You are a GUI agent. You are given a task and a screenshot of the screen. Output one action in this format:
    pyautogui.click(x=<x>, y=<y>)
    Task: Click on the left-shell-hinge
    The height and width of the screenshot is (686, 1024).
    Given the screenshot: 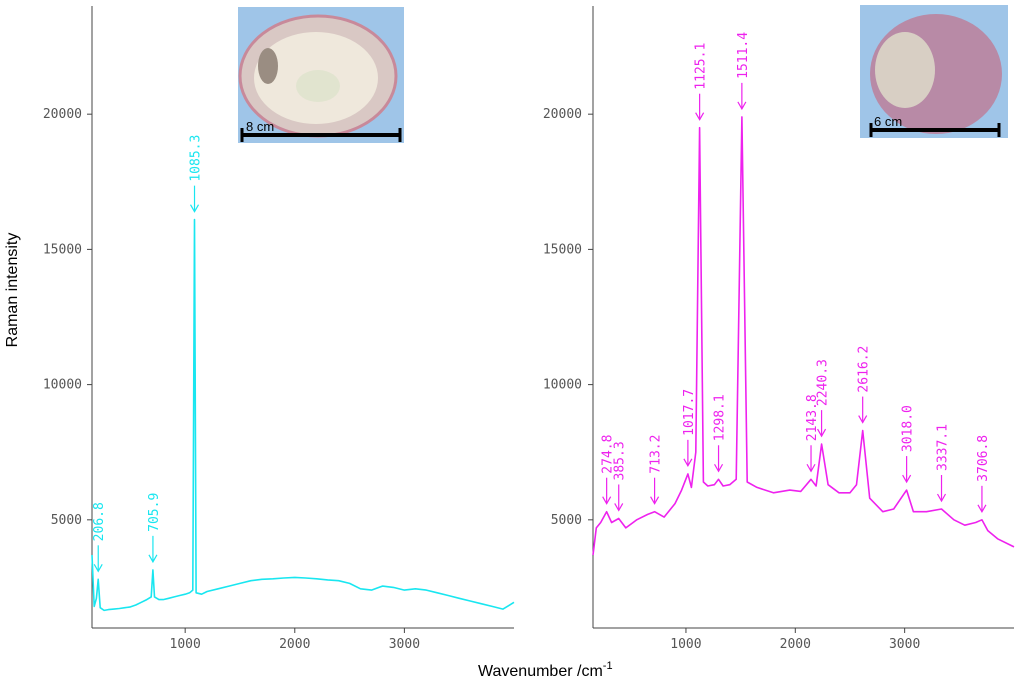 What is the action you would take?
    pyautogui.click(x=268, y=66)
    